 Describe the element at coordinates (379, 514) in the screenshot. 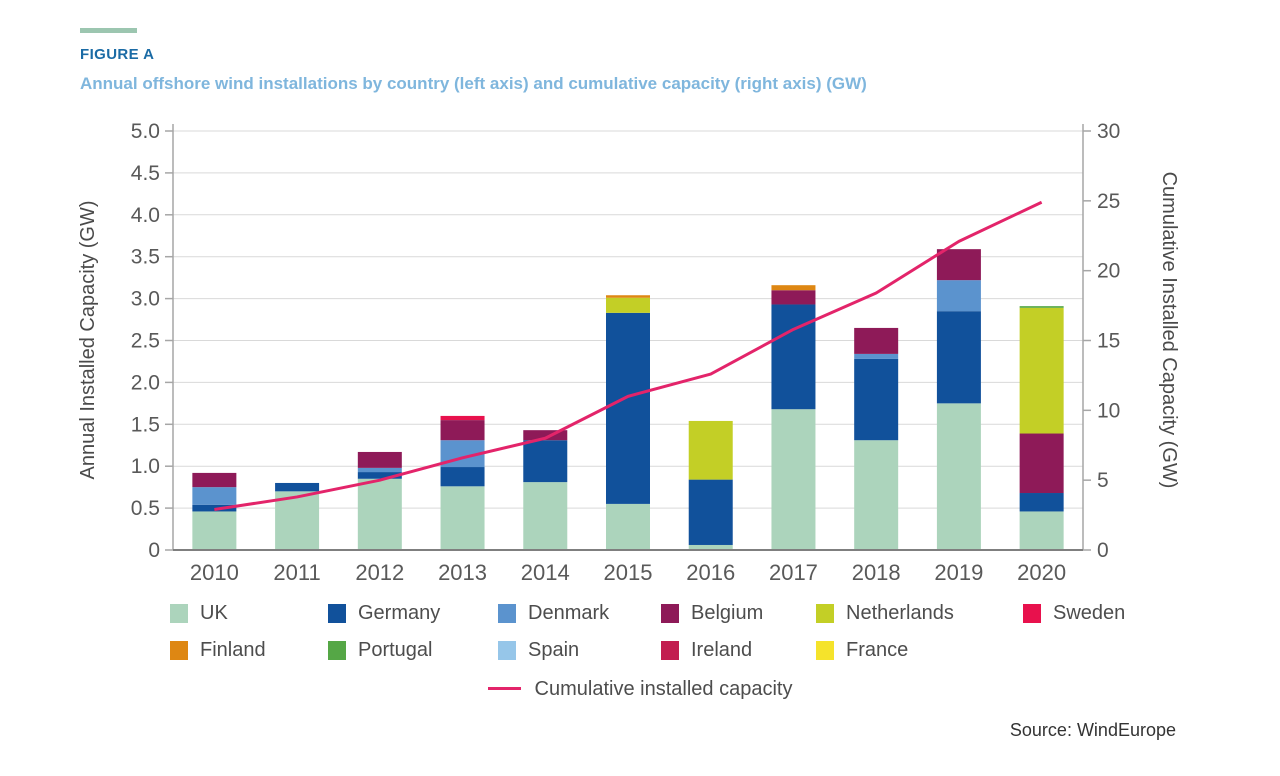

I see `bar-segment-uk-2012` at that location.